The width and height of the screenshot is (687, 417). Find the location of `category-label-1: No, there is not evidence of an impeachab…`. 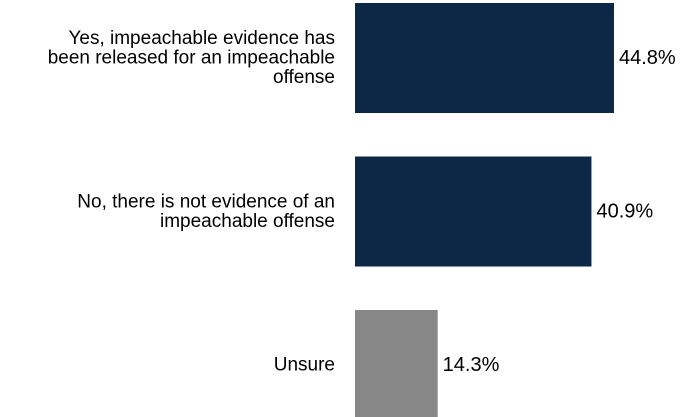

category-label-1: No, there is not evidence of an impeachab… is located at coordinates (206, 211).